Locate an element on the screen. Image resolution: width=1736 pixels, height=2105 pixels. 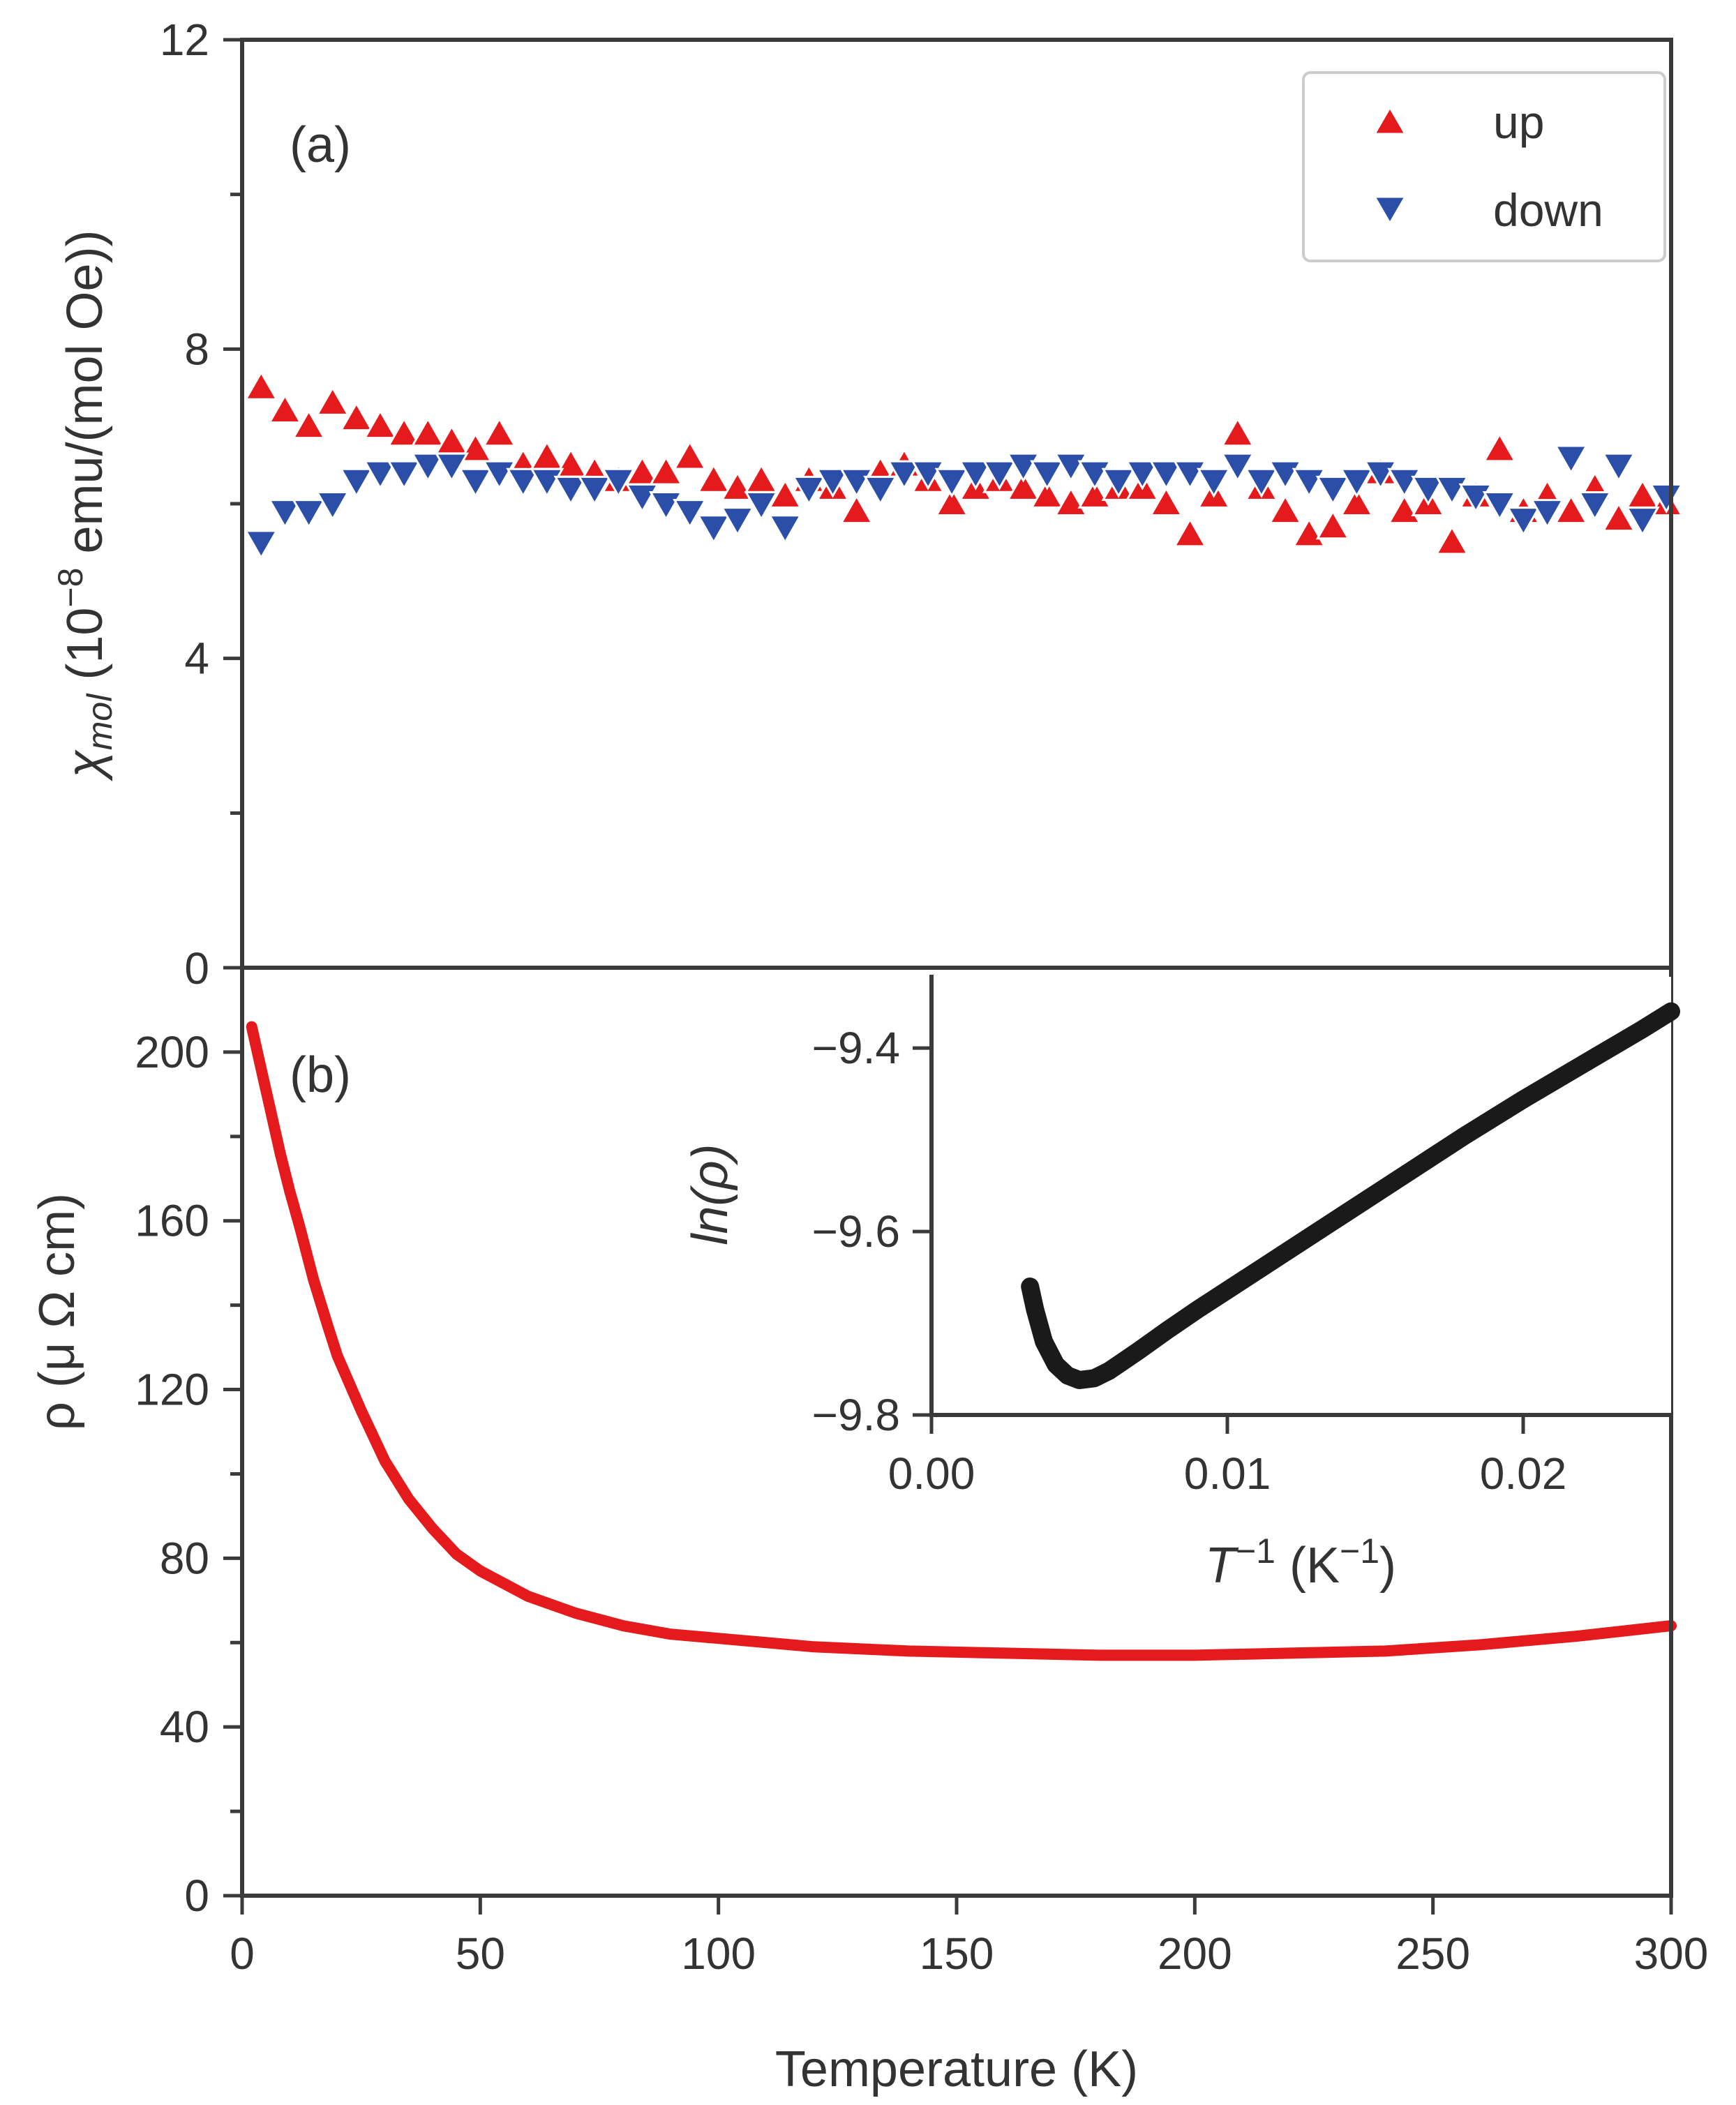
panel-b-y-ticks: 0 40 80 120 160 200 is located at coordinates (188, 1443).